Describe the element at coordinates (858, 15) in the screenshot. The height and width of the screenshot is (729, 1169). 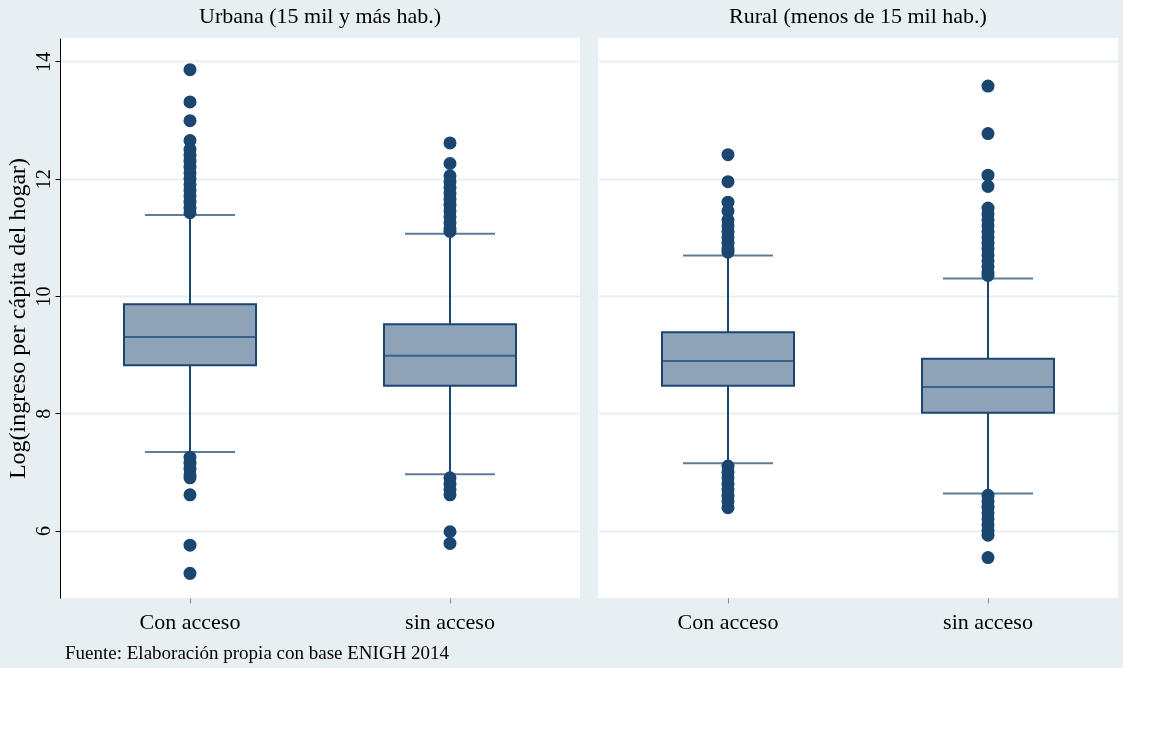
I see `chart-title: Rural (menos de 15 mil hab.)` at that location.